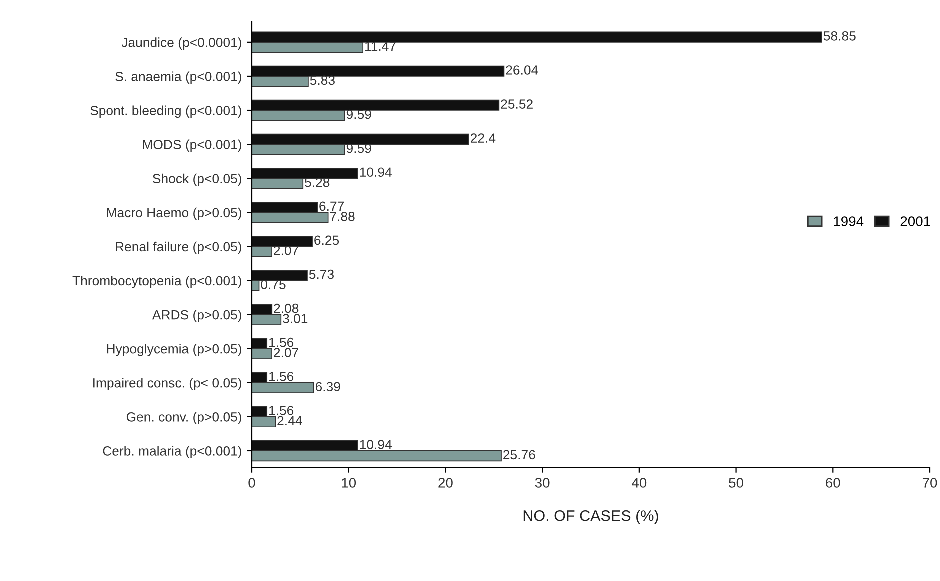 The height and width of the screenshot is (581, 940). Describe the element at coordinates (174, 350) in the screenshot. I see `y-tick-label: Hypoglycemia (p>0.05)` at that location.